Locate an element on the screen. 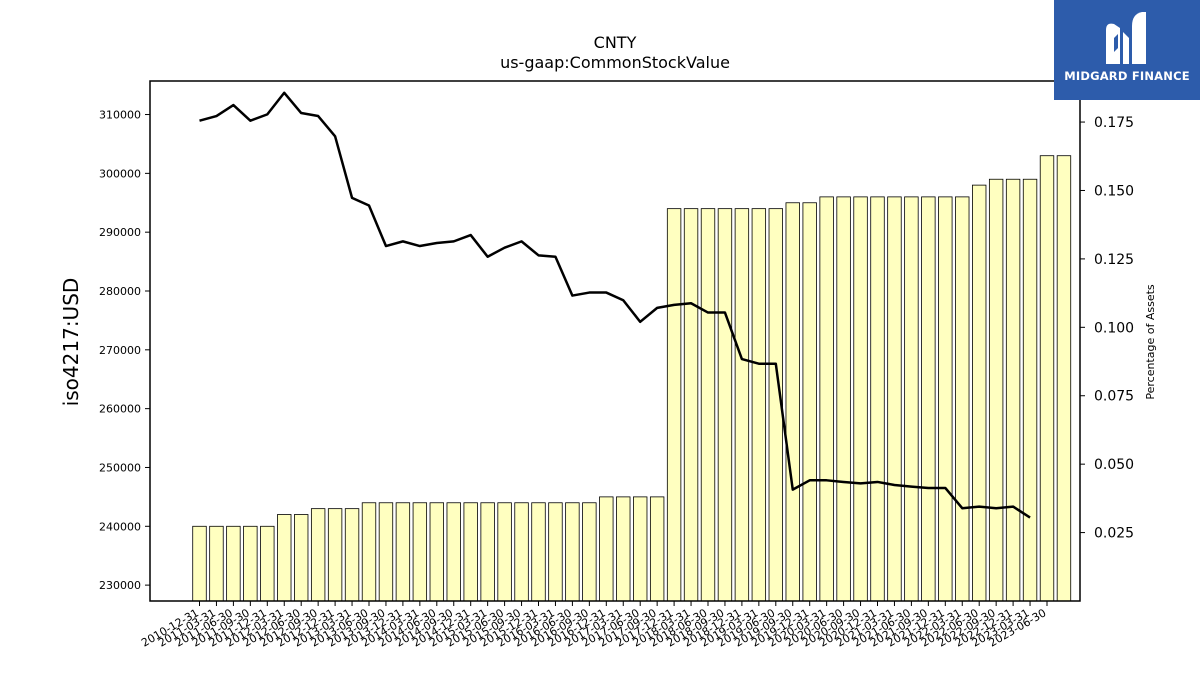  y-tick-label: 230000 is located at coordinates (120, 585).